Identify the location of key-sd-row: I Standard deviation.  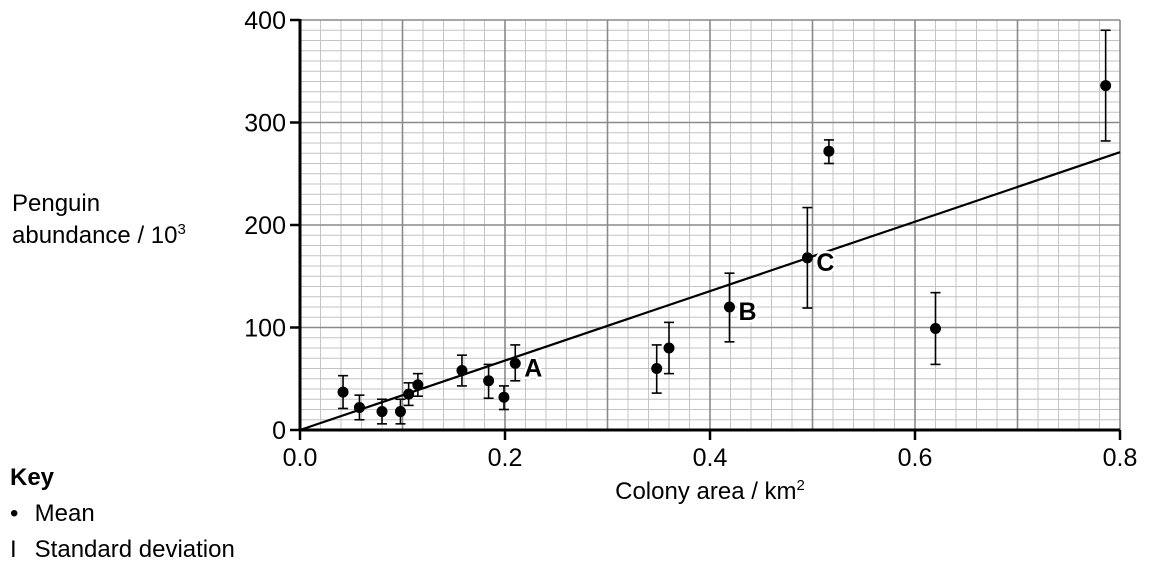
(122, 550).